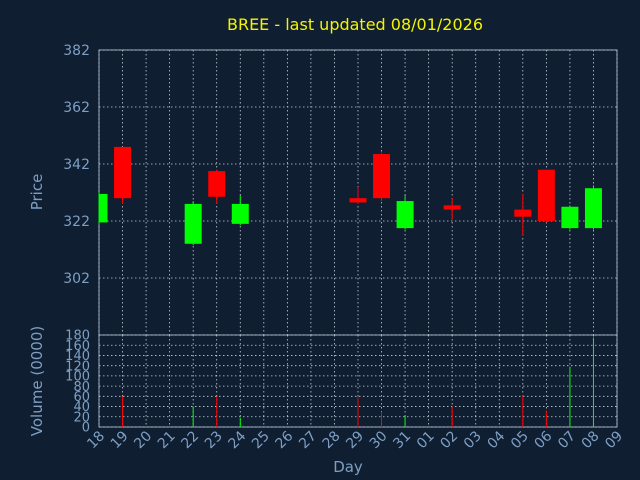 This screenshot has width=640, height=480. I want to click on volume-y-tick-label: 180, so click(77, 336).